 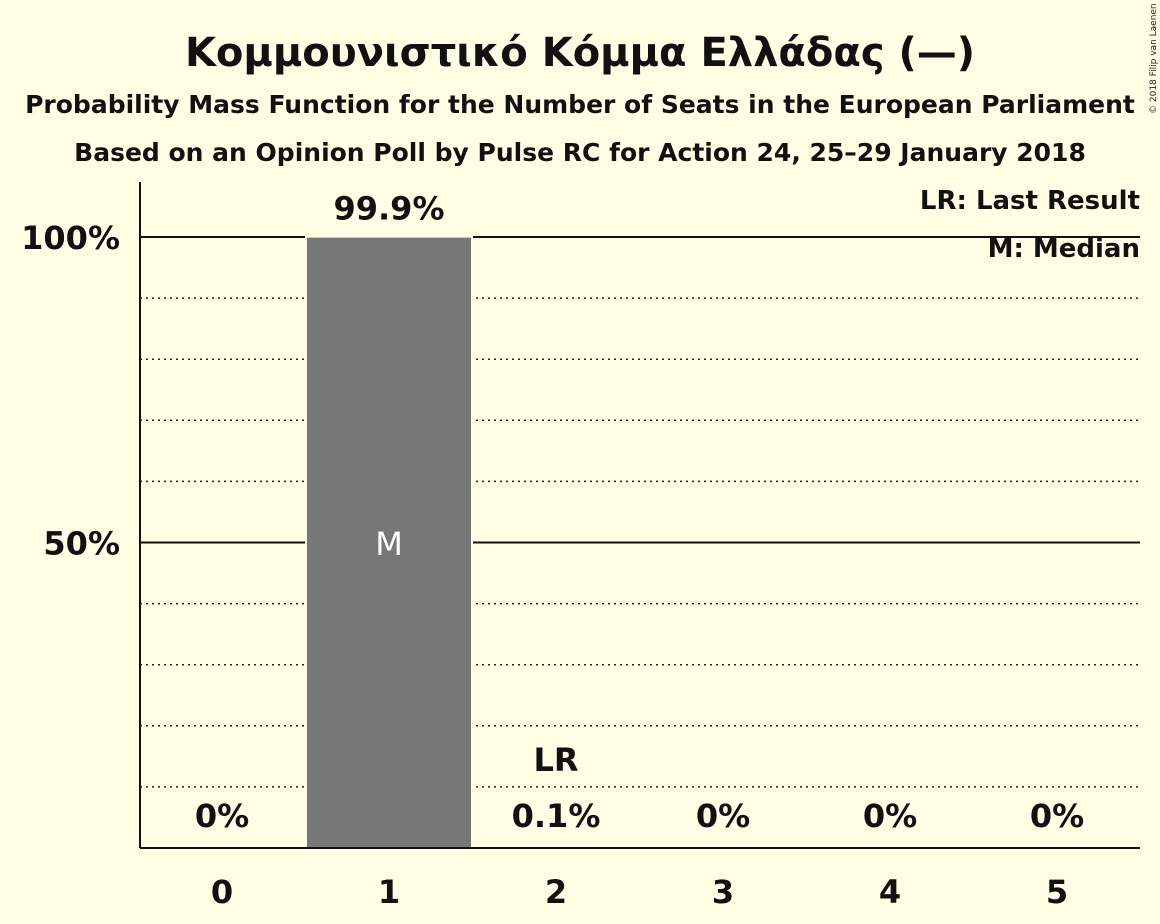 What do you see at coordinates (222, 892) in the screenshot?
I see `x-tick-label: 0` at bounding box center [222, 892].